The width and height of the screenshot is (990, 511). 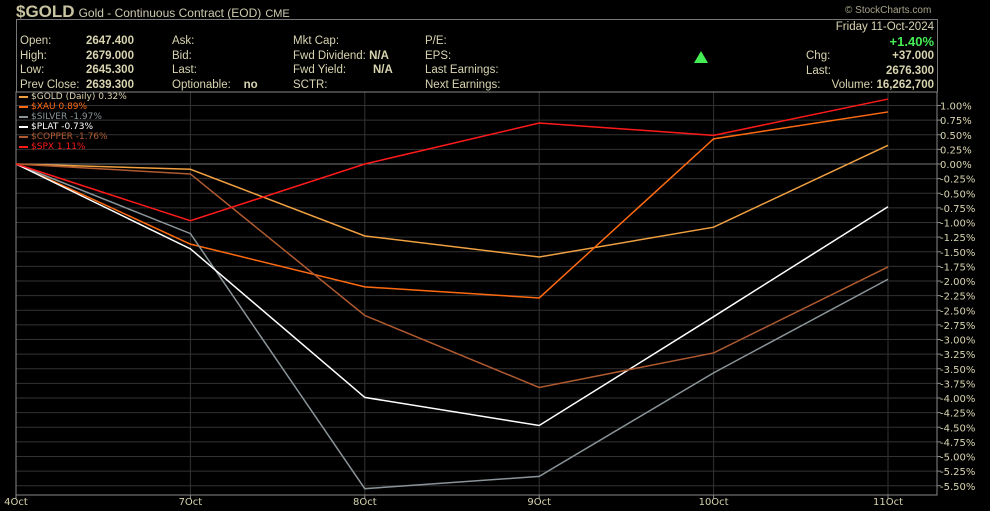 I want to click on quote-col-4: P/E: EPS: Last Earnings: Next Earnings:, so click(x=462, y=63).